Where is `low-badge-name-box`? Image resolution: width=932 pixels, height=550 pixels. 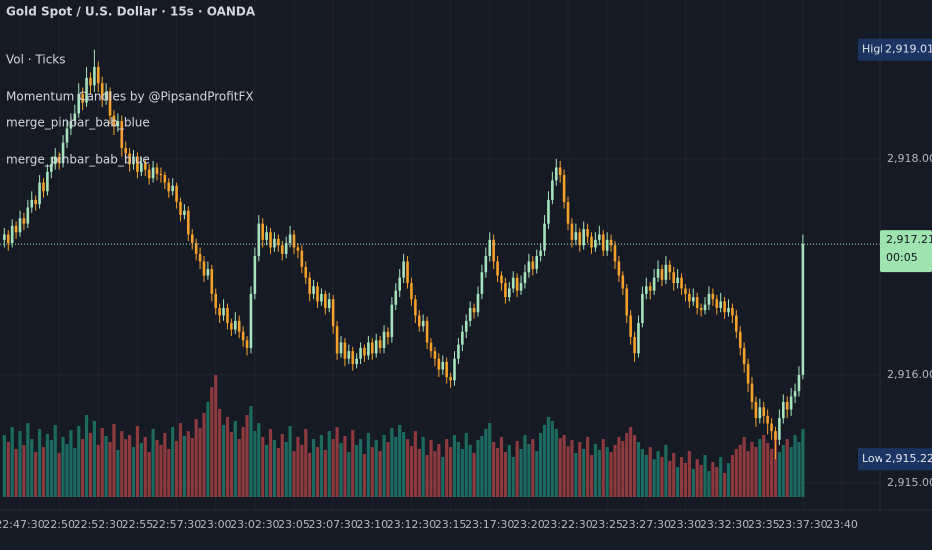 low-badge-name-box is located at coordinates (871, 459).